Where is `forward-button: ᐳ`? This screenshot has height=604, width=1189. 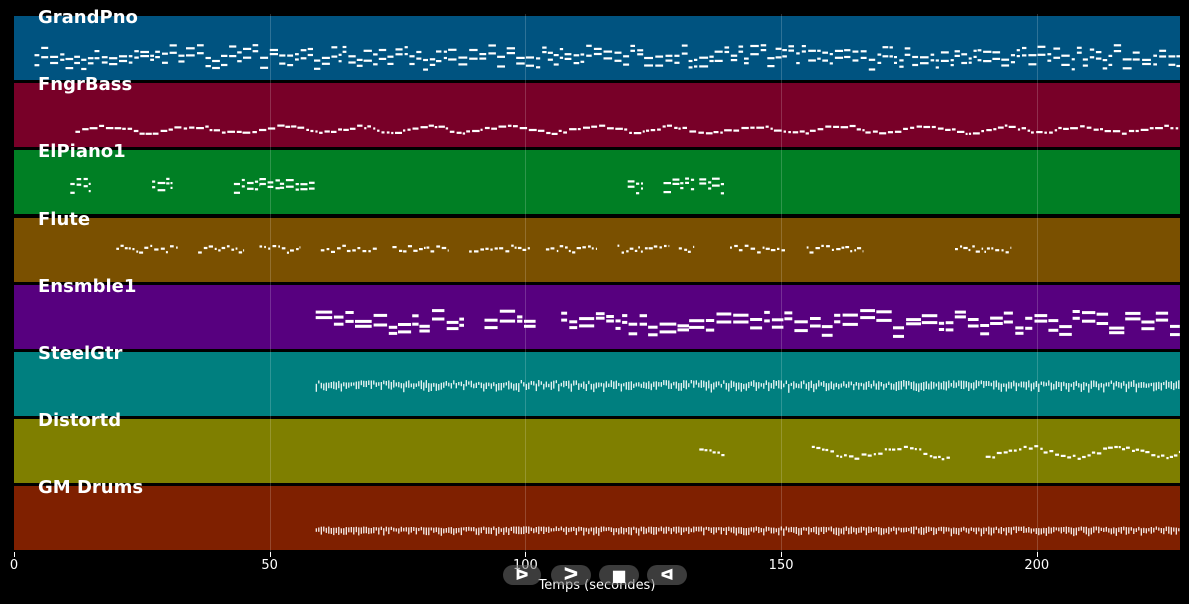
forward-button: ᐳ is located at coordinates (571, 575).